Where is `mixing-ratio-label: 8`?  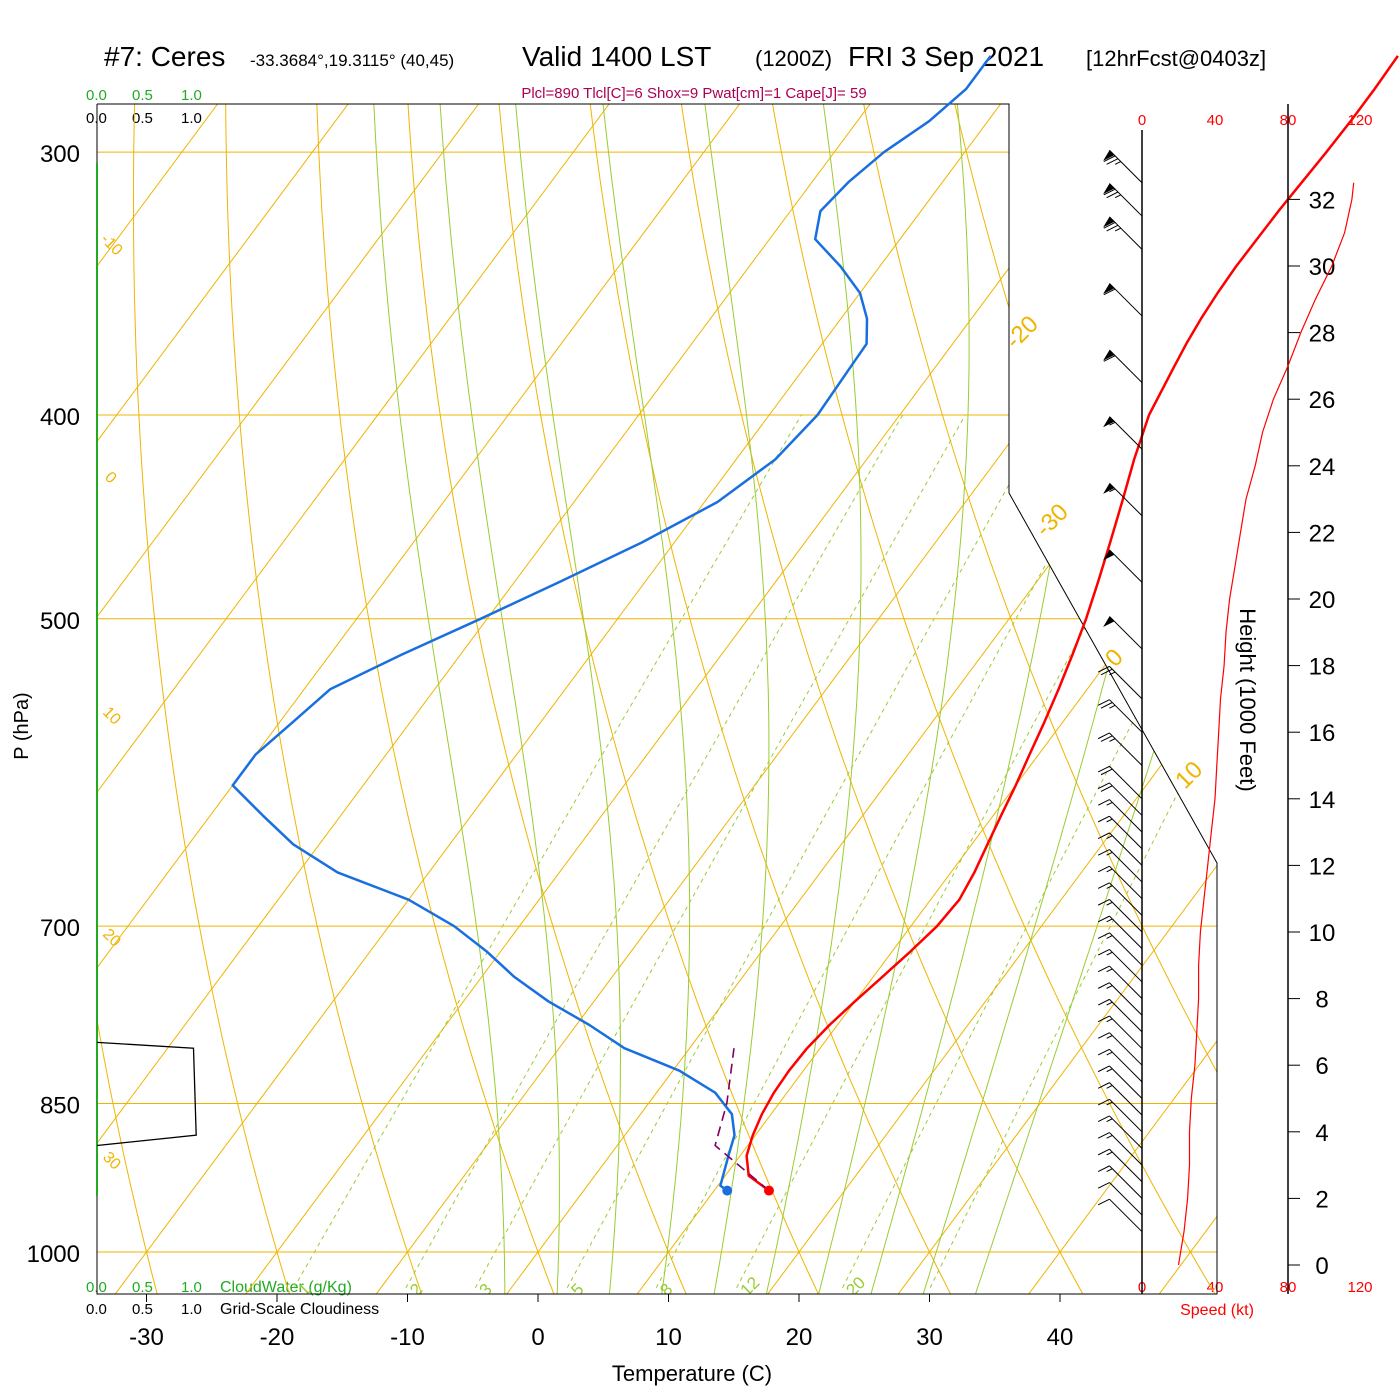
mixing-ratio-label: 8 is located at coordinates (666, 1290).